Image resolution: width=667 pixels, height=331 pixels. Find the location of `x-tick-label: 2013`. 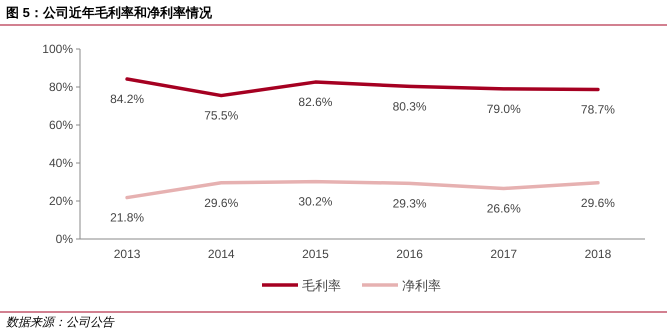

x-tick-label: 2013 is located at coordinates (127, 254).